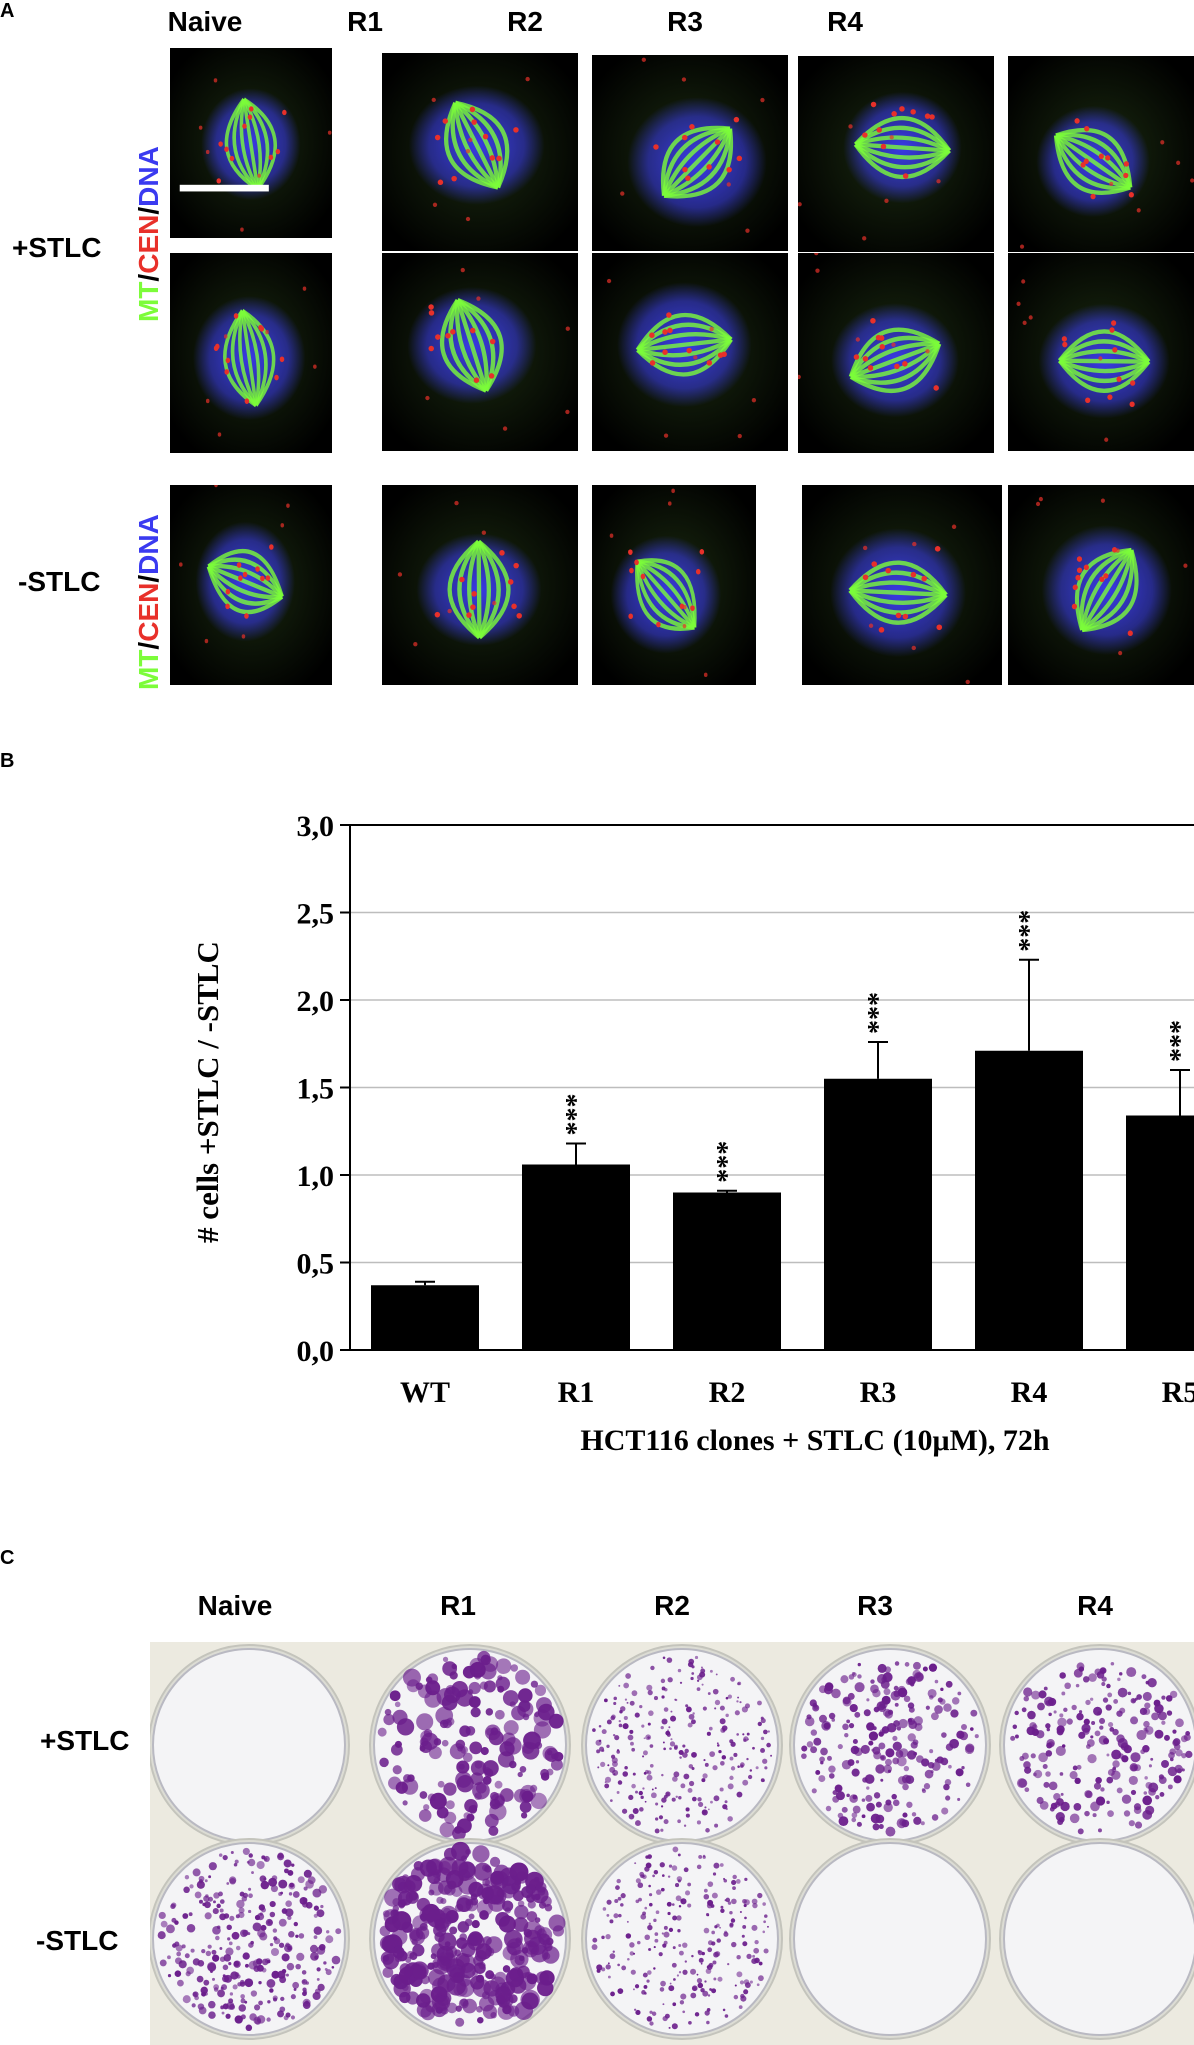 The height and width of the screenshot is (2045, 1194). Describe the element at coordinates (877, 1046) in the screenshot. I see `chart-significance: *** *** *** *** ***` at that location.